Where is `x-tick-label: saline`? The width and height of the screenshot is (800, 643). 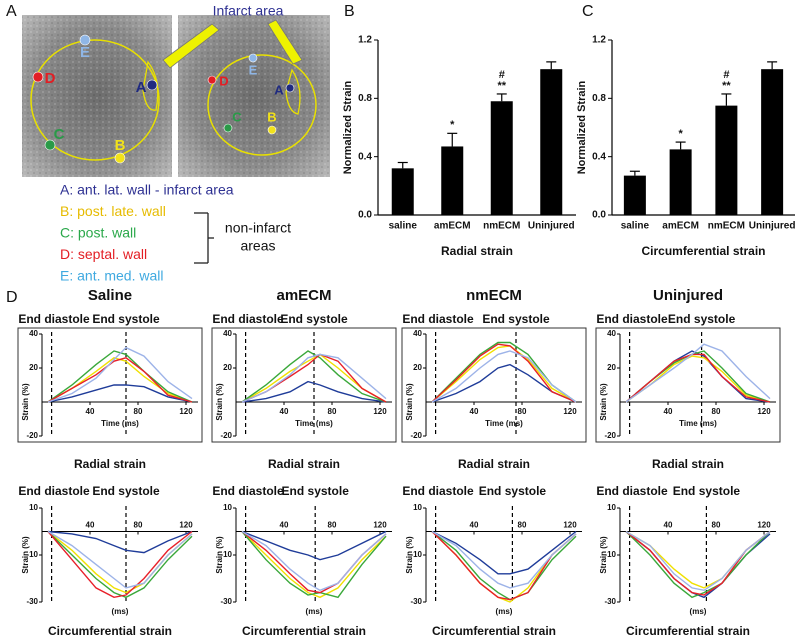 x-tick-label: saline is located at coordinates (635, 226).